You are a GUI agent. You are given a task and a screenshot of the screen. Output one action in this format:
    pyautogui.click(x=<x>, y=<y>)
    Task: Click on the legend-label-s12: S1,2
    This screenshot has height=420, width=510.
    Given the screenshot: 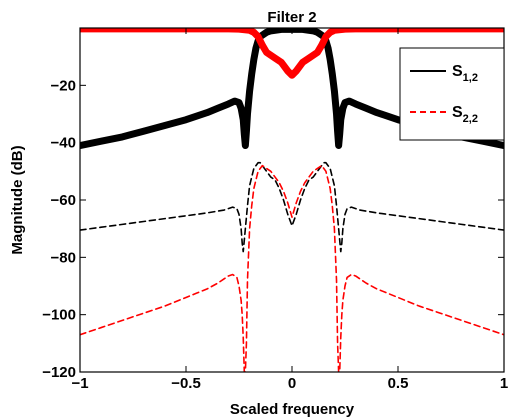 What is the action you would take?
    pyautogui.click(x=465, y=73)
    